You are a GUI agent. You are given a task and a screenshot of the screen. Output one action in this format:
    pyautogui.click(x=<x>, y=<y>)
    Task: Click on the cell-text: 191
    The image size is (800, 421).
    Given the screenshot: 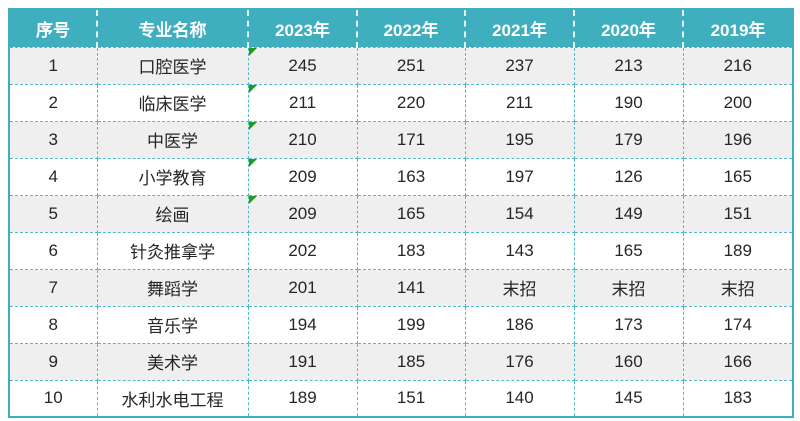 What is the action you would take?
    pyautogui.click(x=302, y=361)
    